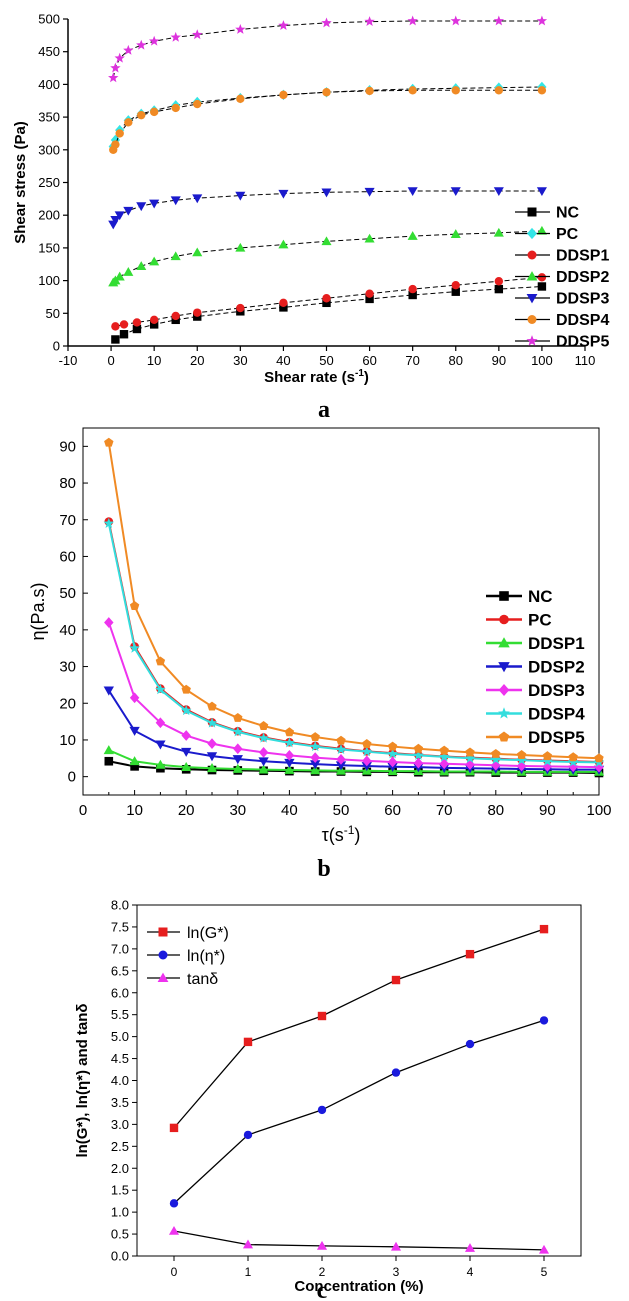  What do you see at coordinates (67, 630) in the screenshot?
I see `y-tick-label-b: 40` at bounding box center [67, 630].